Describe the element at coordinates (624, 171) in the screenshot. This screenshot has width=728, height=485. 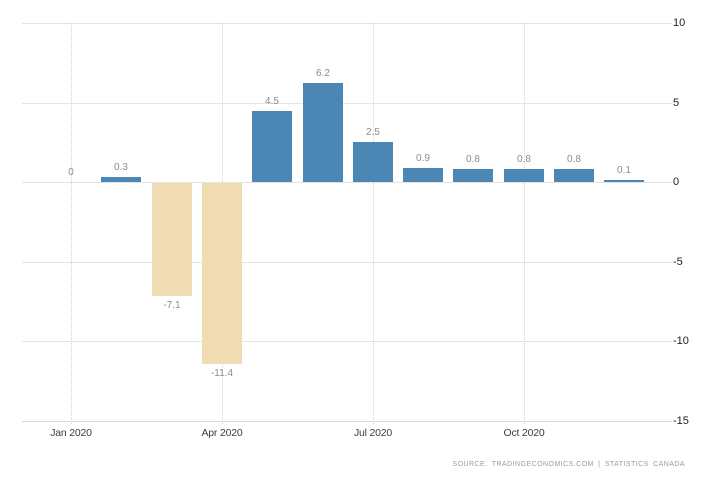
I see `bar-value-label: 0.1` at that location.